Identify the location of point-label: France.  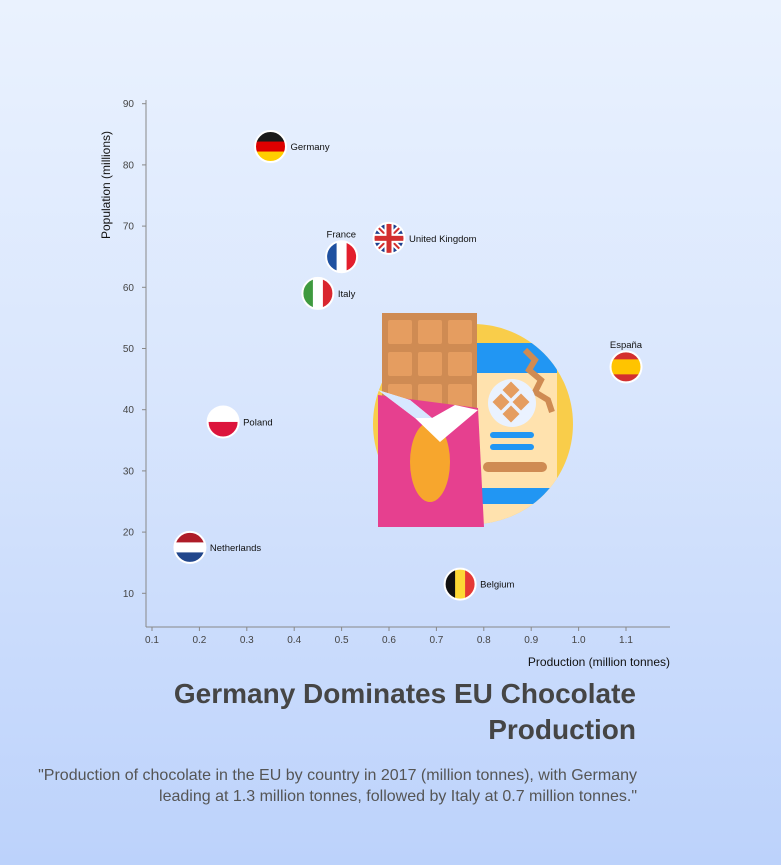
(342, 235).